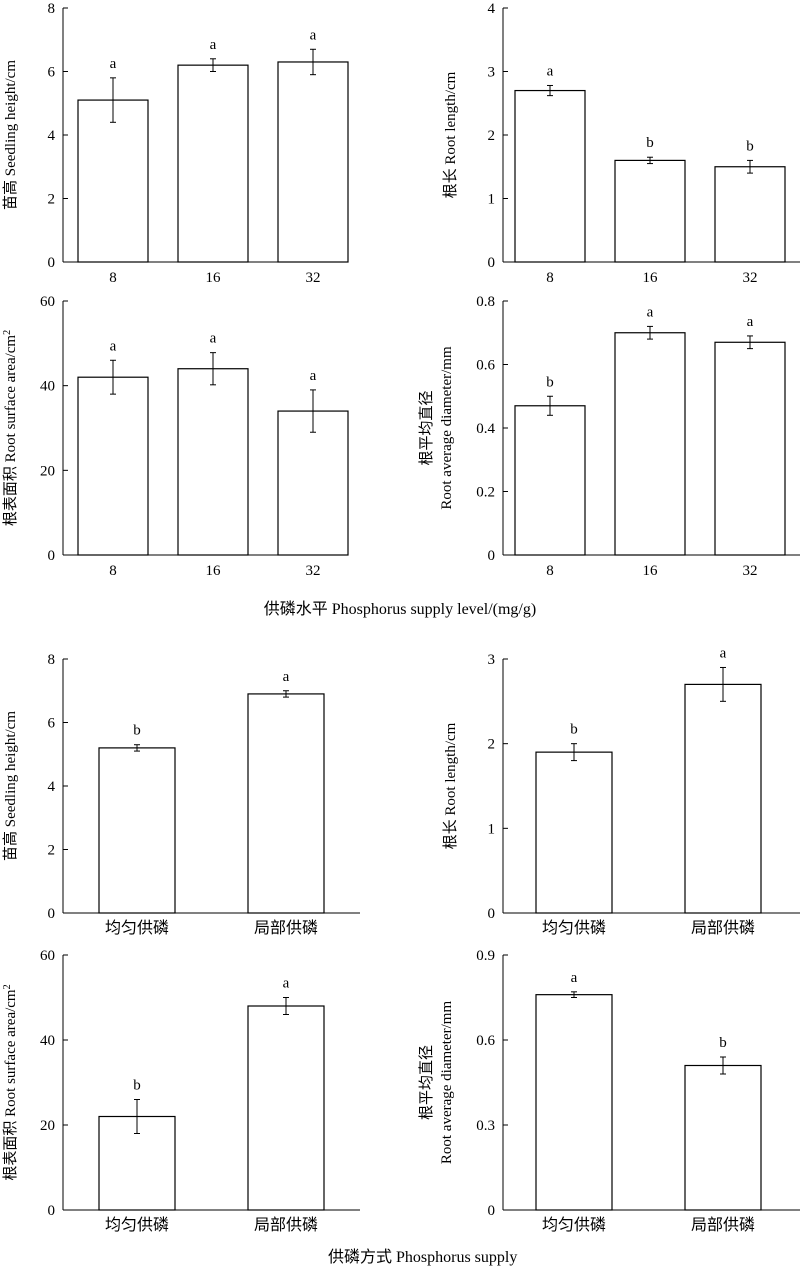 Image resolution: width=800 pixels, height=1268 pixels. What do you see at coordinates (485, 302) in the screenshot?
I see `y-tick-label: 0.8` at bounding box center [485, 302].